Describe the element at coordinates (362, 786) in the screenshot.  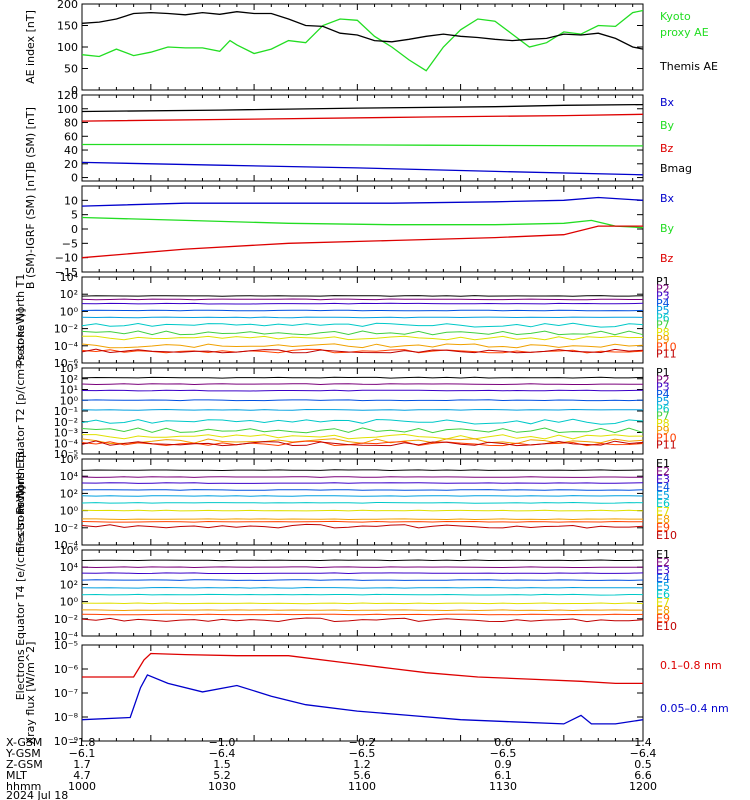
I see `ephemeris-value: 1100` at that location.